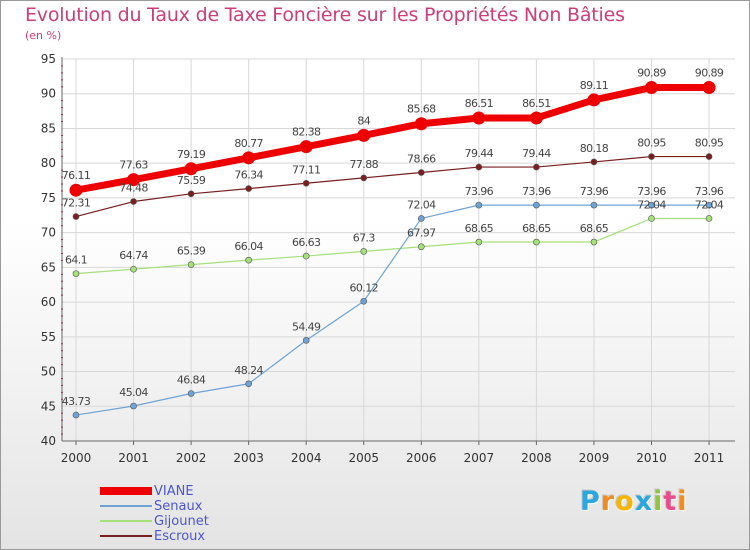 This screenshot has width=750, height=550. What do you see at coordinates (670, 501) in the screenshot?
I see `logo-letter: t` at bounding box center [670, 501].